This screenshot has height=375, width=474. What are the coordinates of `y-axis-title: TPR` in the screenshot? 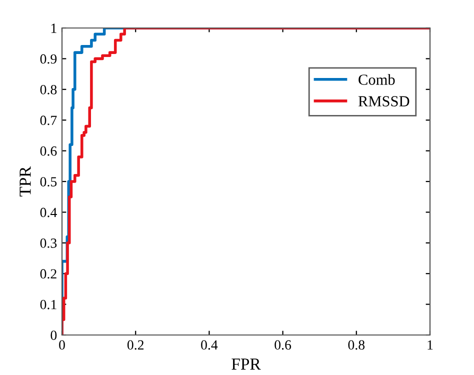 It's located at (25, 181).